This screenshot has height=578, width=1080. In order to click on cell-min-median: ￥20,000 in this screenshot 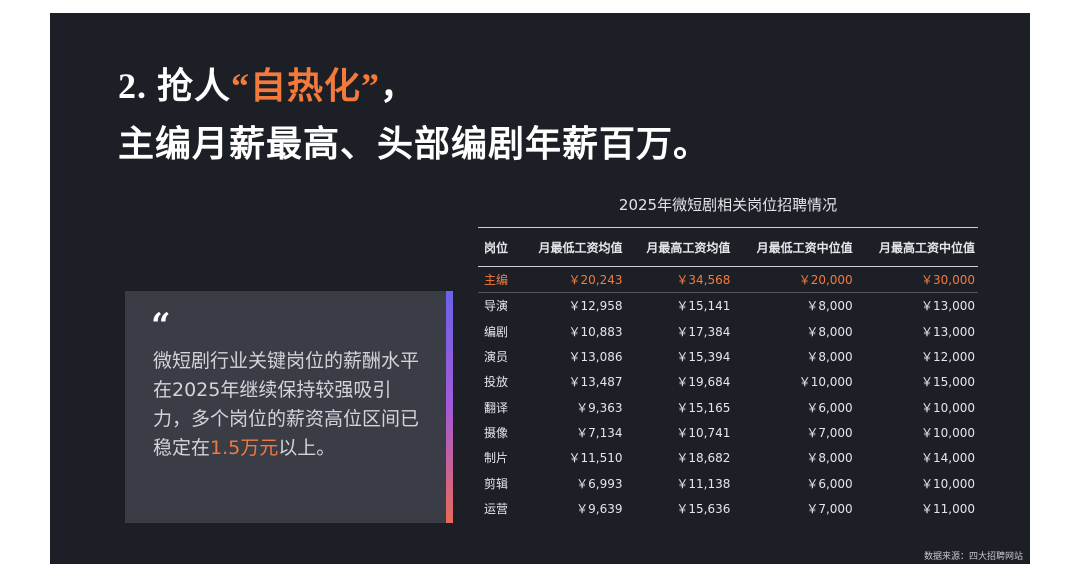, I will do `click(825, 280)`.